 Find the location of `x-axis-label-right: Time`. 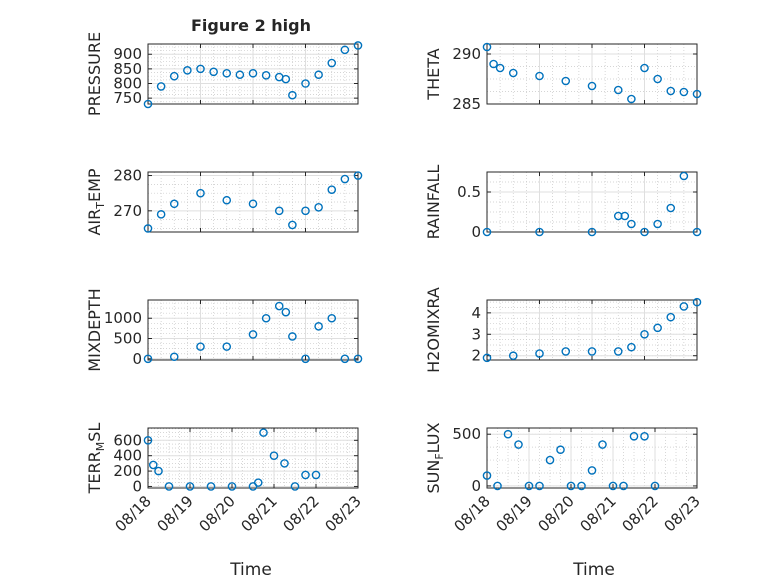

x-axis-label-right: Time is located at coordinates (593, 570).